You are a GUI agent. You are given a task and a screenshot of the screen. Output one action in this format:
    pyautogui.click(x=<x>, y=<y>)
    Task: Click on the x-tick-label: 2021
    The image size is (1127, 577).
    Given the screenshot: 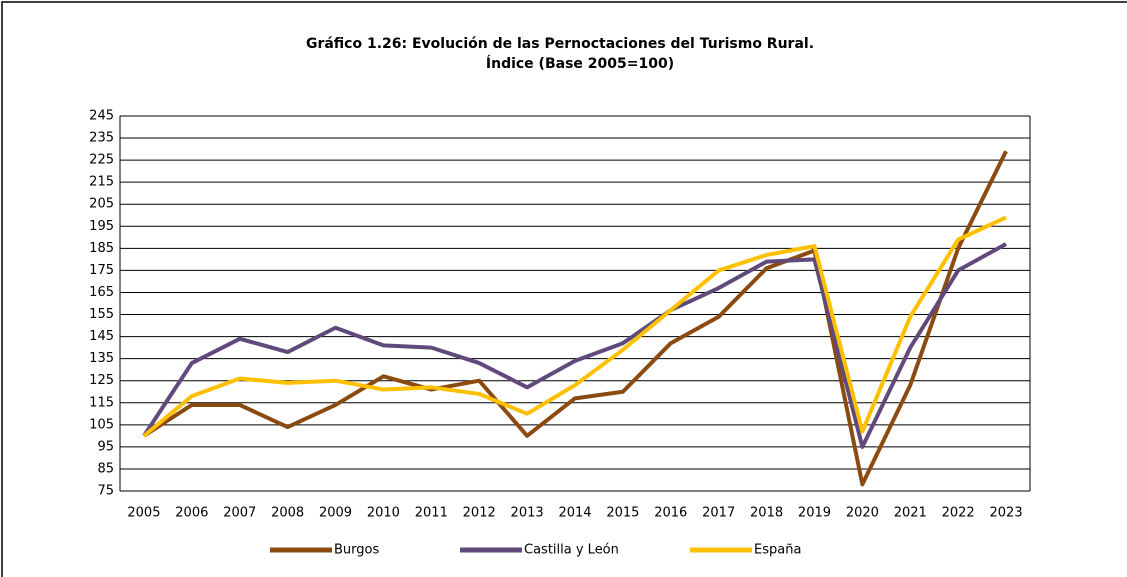 What is the action you would take?
    pyautogui.click(x=910, y=513)
    